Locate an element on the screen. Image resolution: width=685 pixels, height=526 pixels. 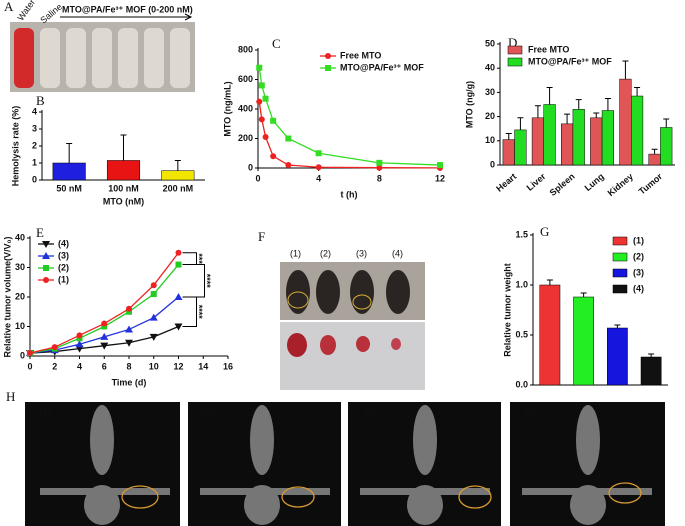
y-axis-label: MTO (ng/mL) is located at coordinates (227, 108).